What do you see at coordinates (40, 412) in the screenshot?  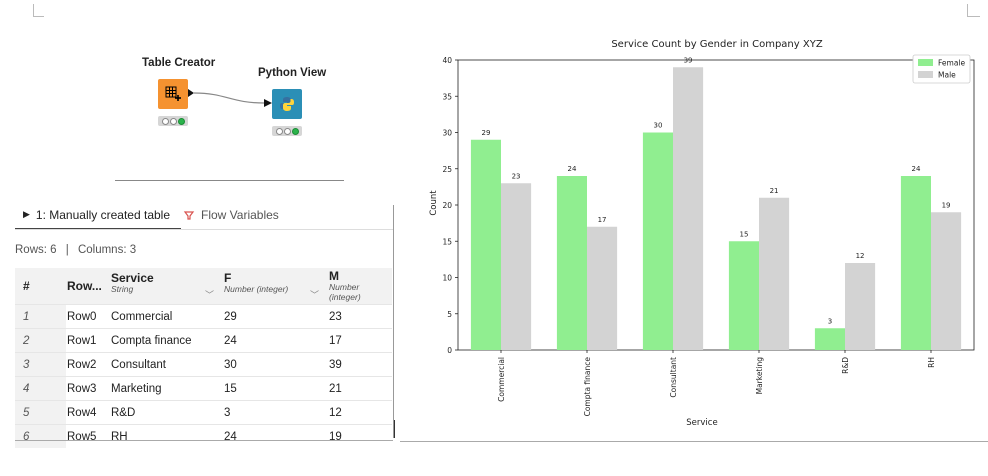 I see `cell-index: 5` at bounding box center [40, 412].